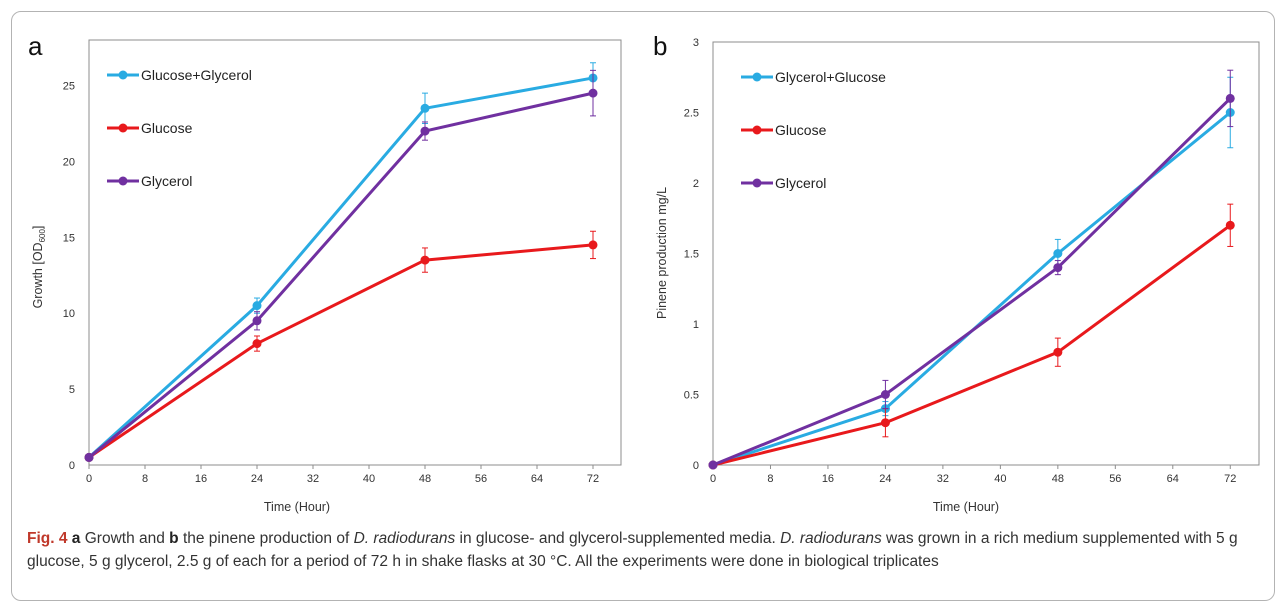  What do you see at coordinates (691, 114) in the screenshot?
I see `panel-b-y-tick-label: 2.5` at bounding box center [691, 114].